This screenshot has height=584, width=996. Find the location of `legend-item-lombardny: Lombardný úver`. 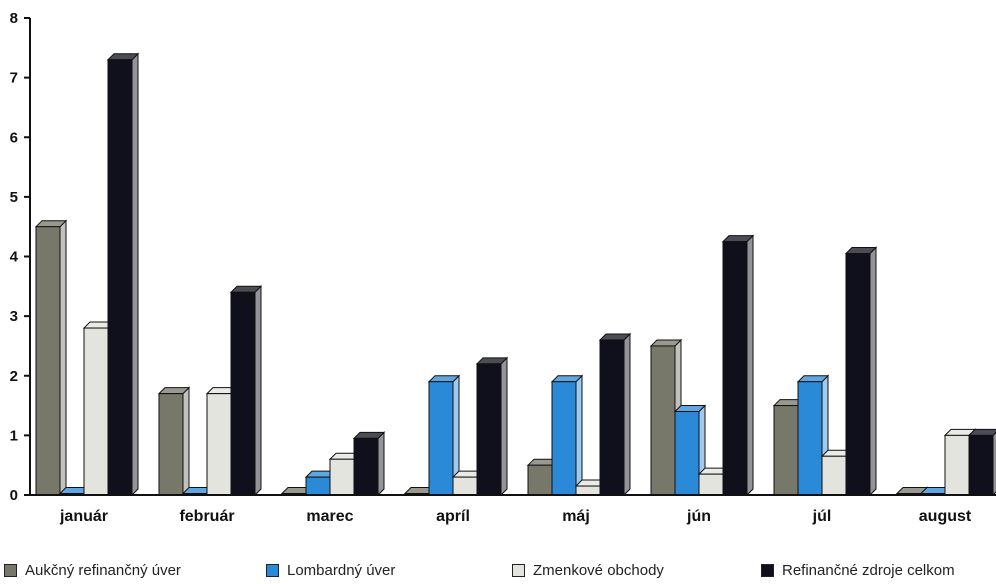

legend-item-lombardny: Lombardný úver is located at coordinates (330, 570).